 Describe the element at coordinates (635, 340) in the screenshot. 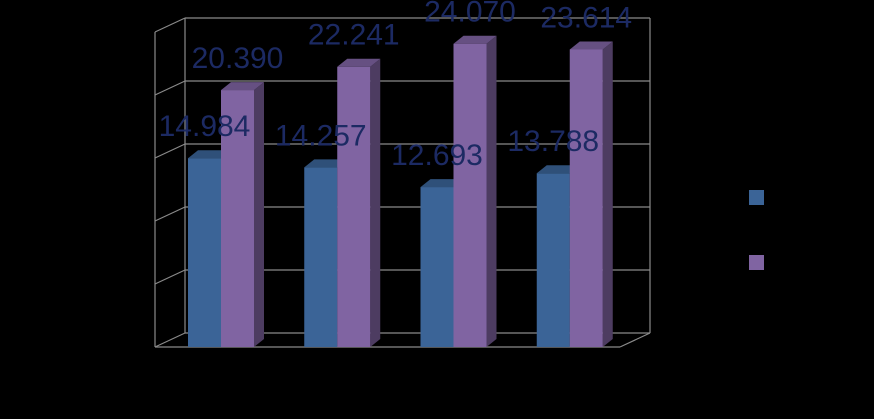

I see `floor-edge` at that location.